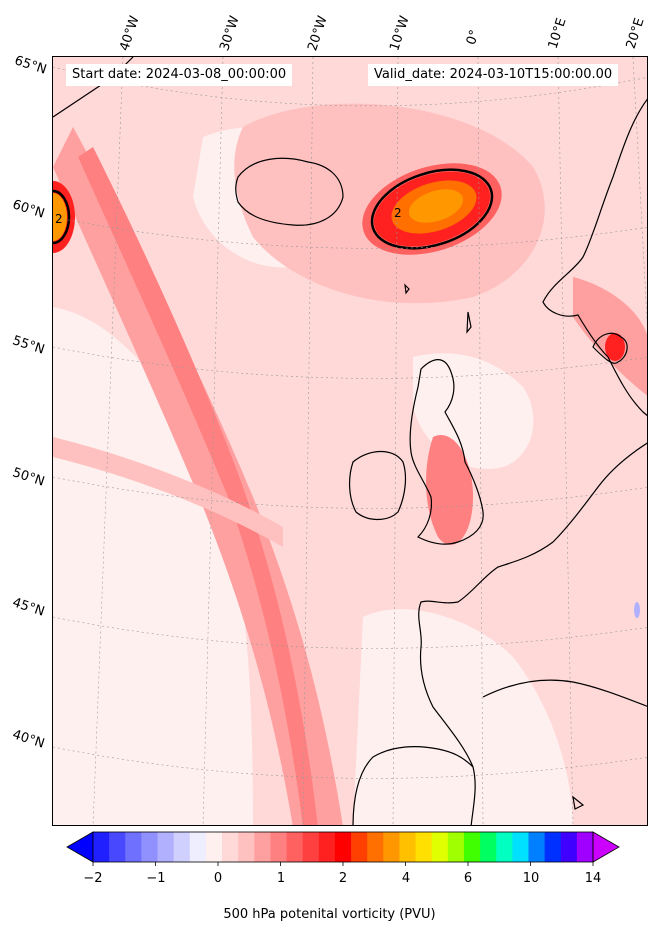 Image resolution: width=659 pixels, height=936 pixels. Describe the element at coordinates (436, 206) in the screenshot. I see `pv-max-core` at that location.